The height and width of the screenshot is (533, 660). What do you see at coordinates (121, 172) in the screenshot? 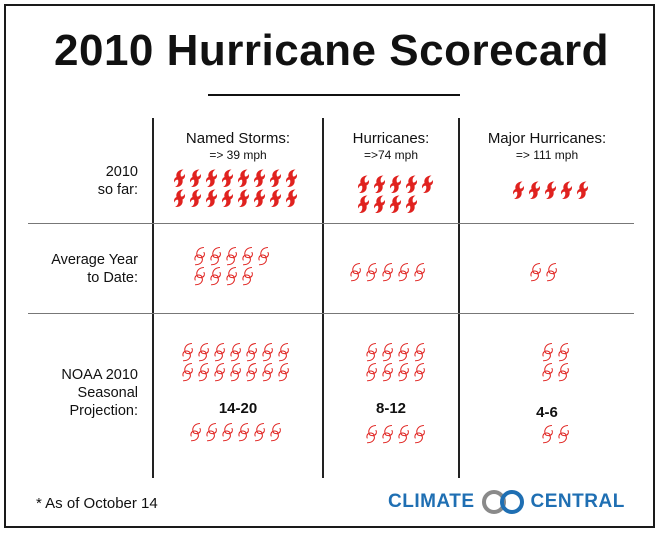
I see `row-label-line: 2010` at bounding box center [121, 172].